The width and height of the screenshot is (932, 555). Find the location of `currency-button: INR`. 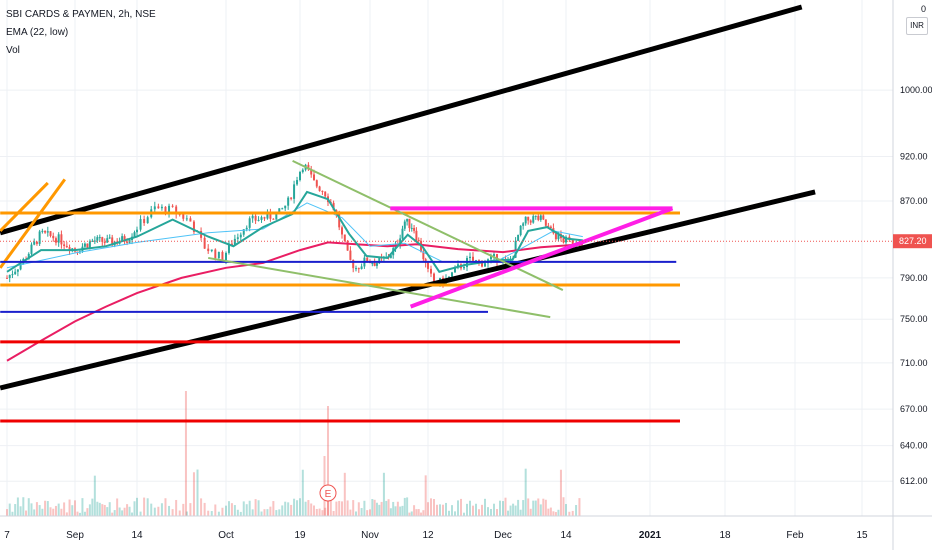

currency-button: INR is located at coordinates (917, 26).